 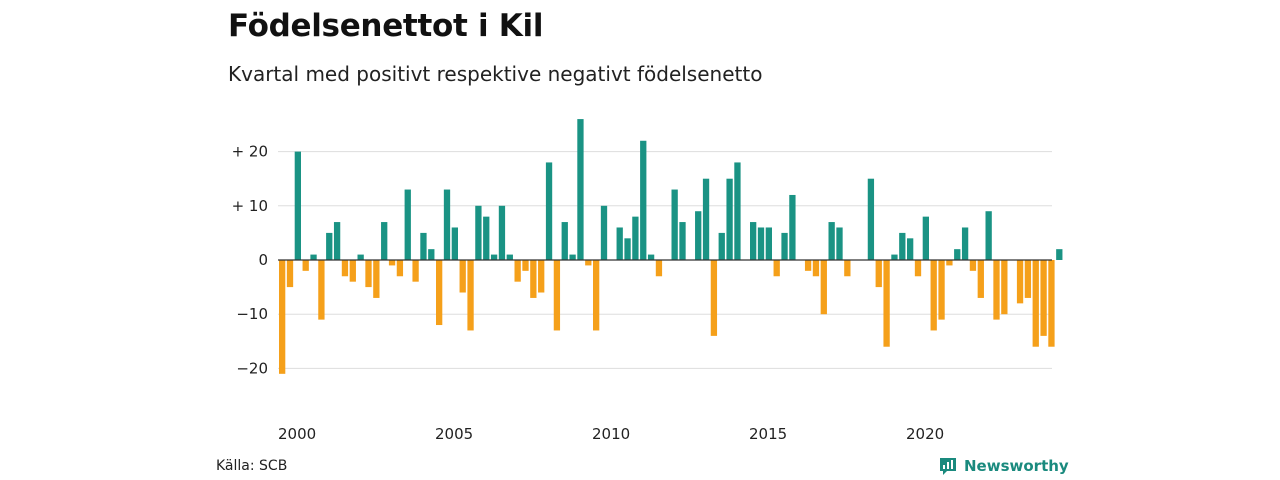 What do you see at coordinates (250, 152) in the screenshot?
I see `y-tick-label: + 20` at bounding box center [250, 152].